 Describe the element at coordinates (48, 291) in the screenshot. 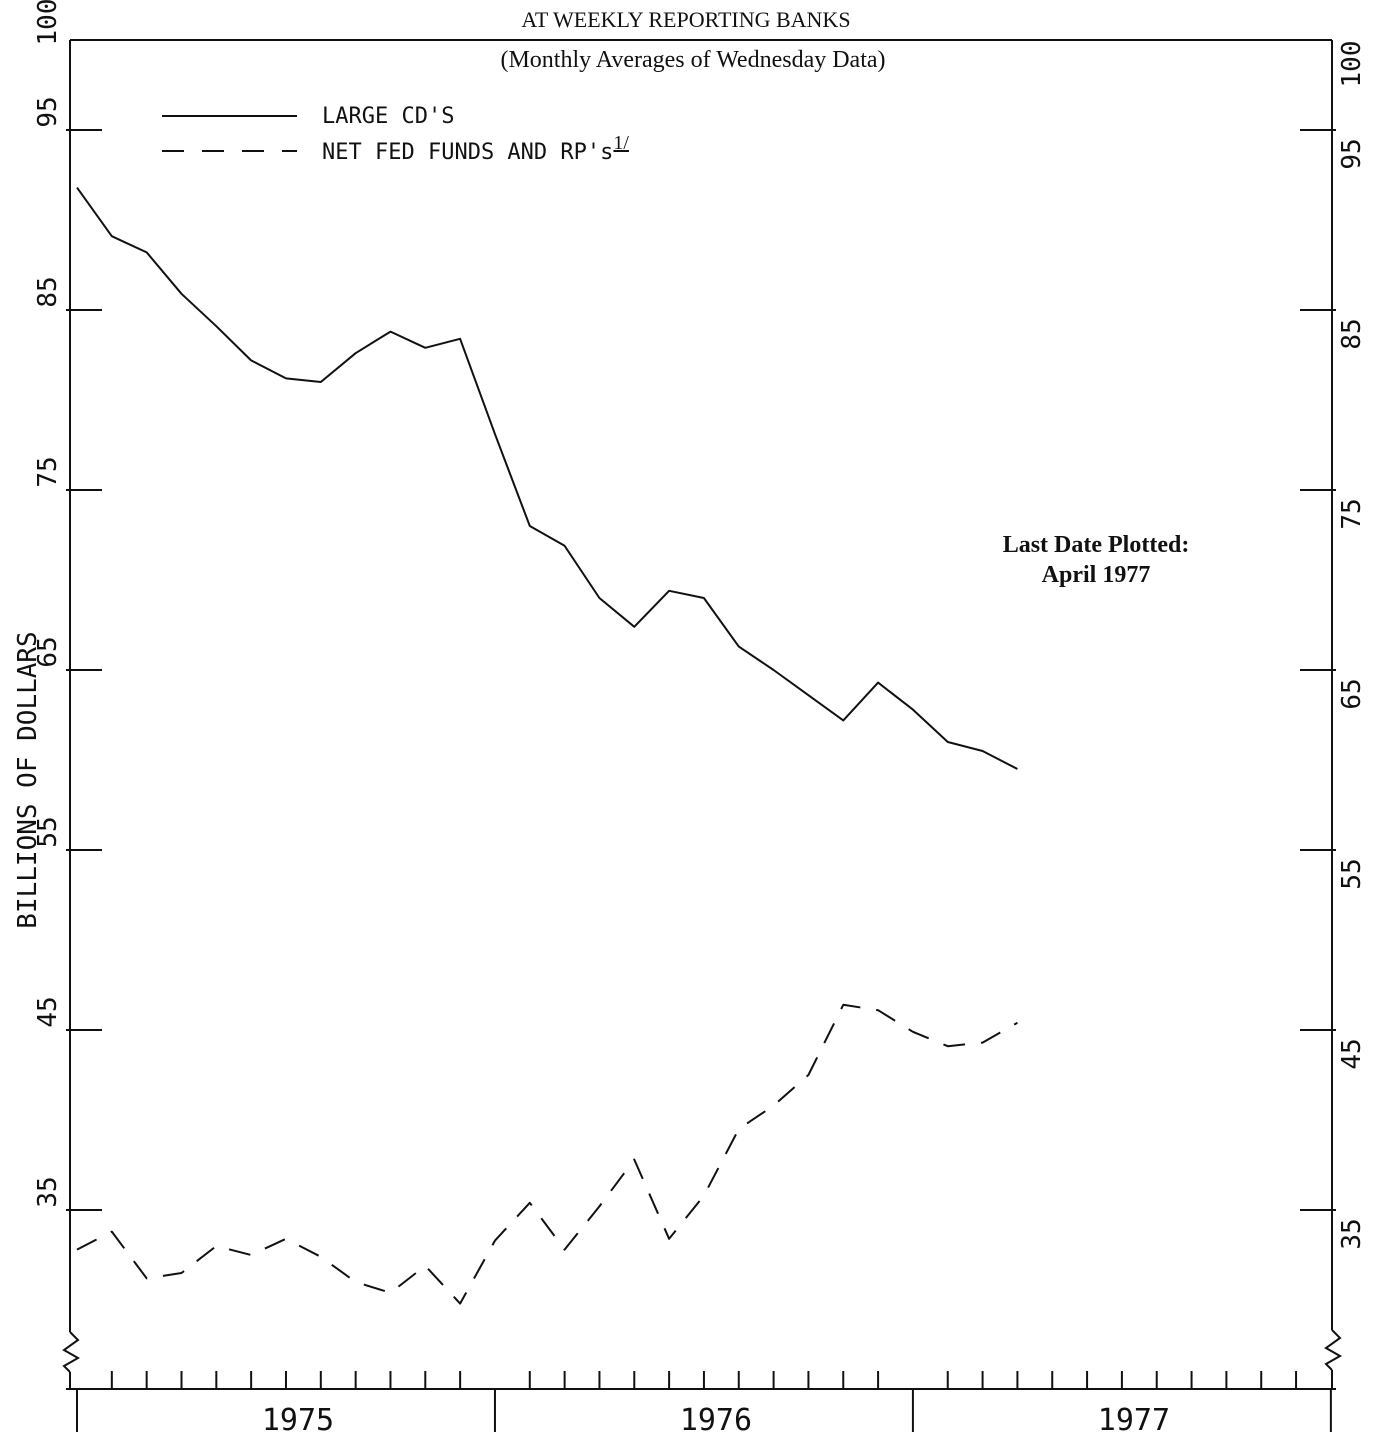

I see `y-tick-label-left: 85` at that location.